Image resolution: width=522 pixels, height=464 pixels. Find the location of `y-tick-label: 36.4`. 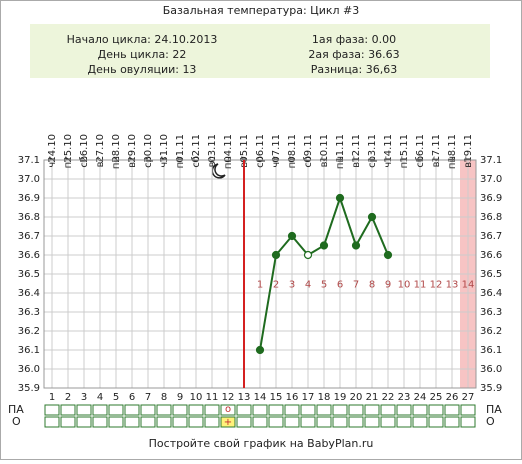

y-tick-label: 36.4 is located at coordinates (491, 293).